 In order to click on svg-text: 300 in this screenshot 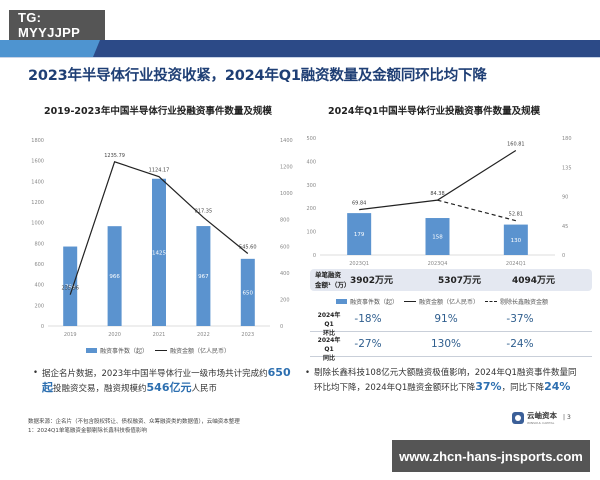, I will do `click(311, 186)`.